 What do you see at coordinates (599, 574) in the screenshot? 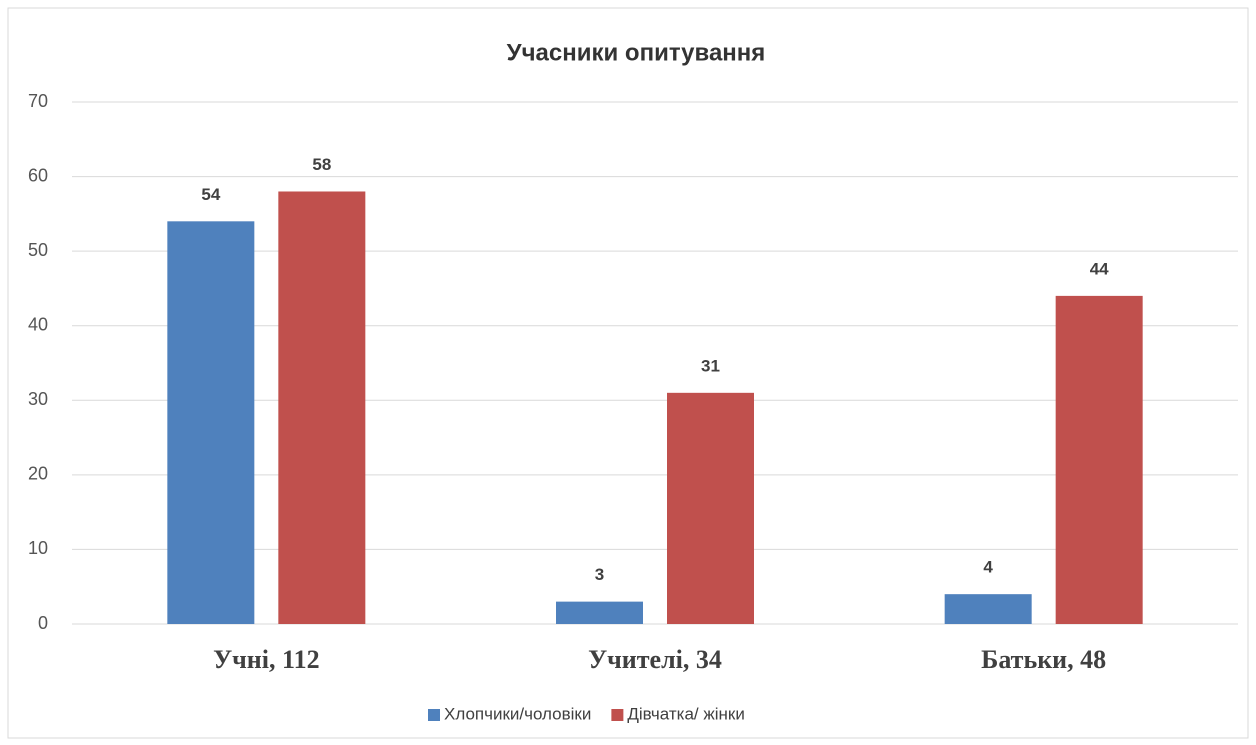
I see `value-label: 3` at bounding box center [599, 574].